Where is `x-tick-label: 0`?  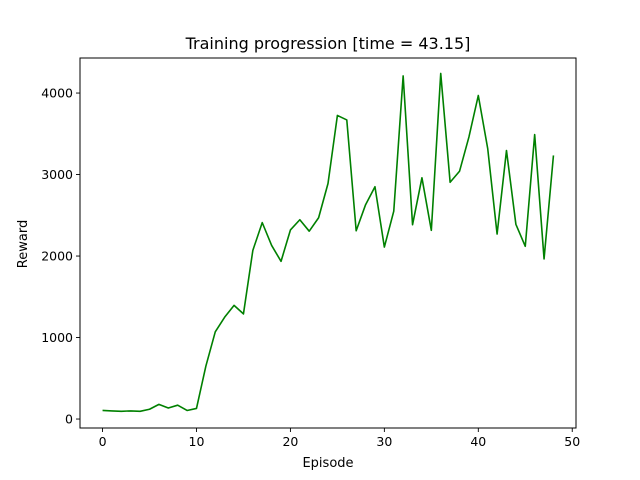
x-tick-label: 0 is located at coordinates (103, 441).